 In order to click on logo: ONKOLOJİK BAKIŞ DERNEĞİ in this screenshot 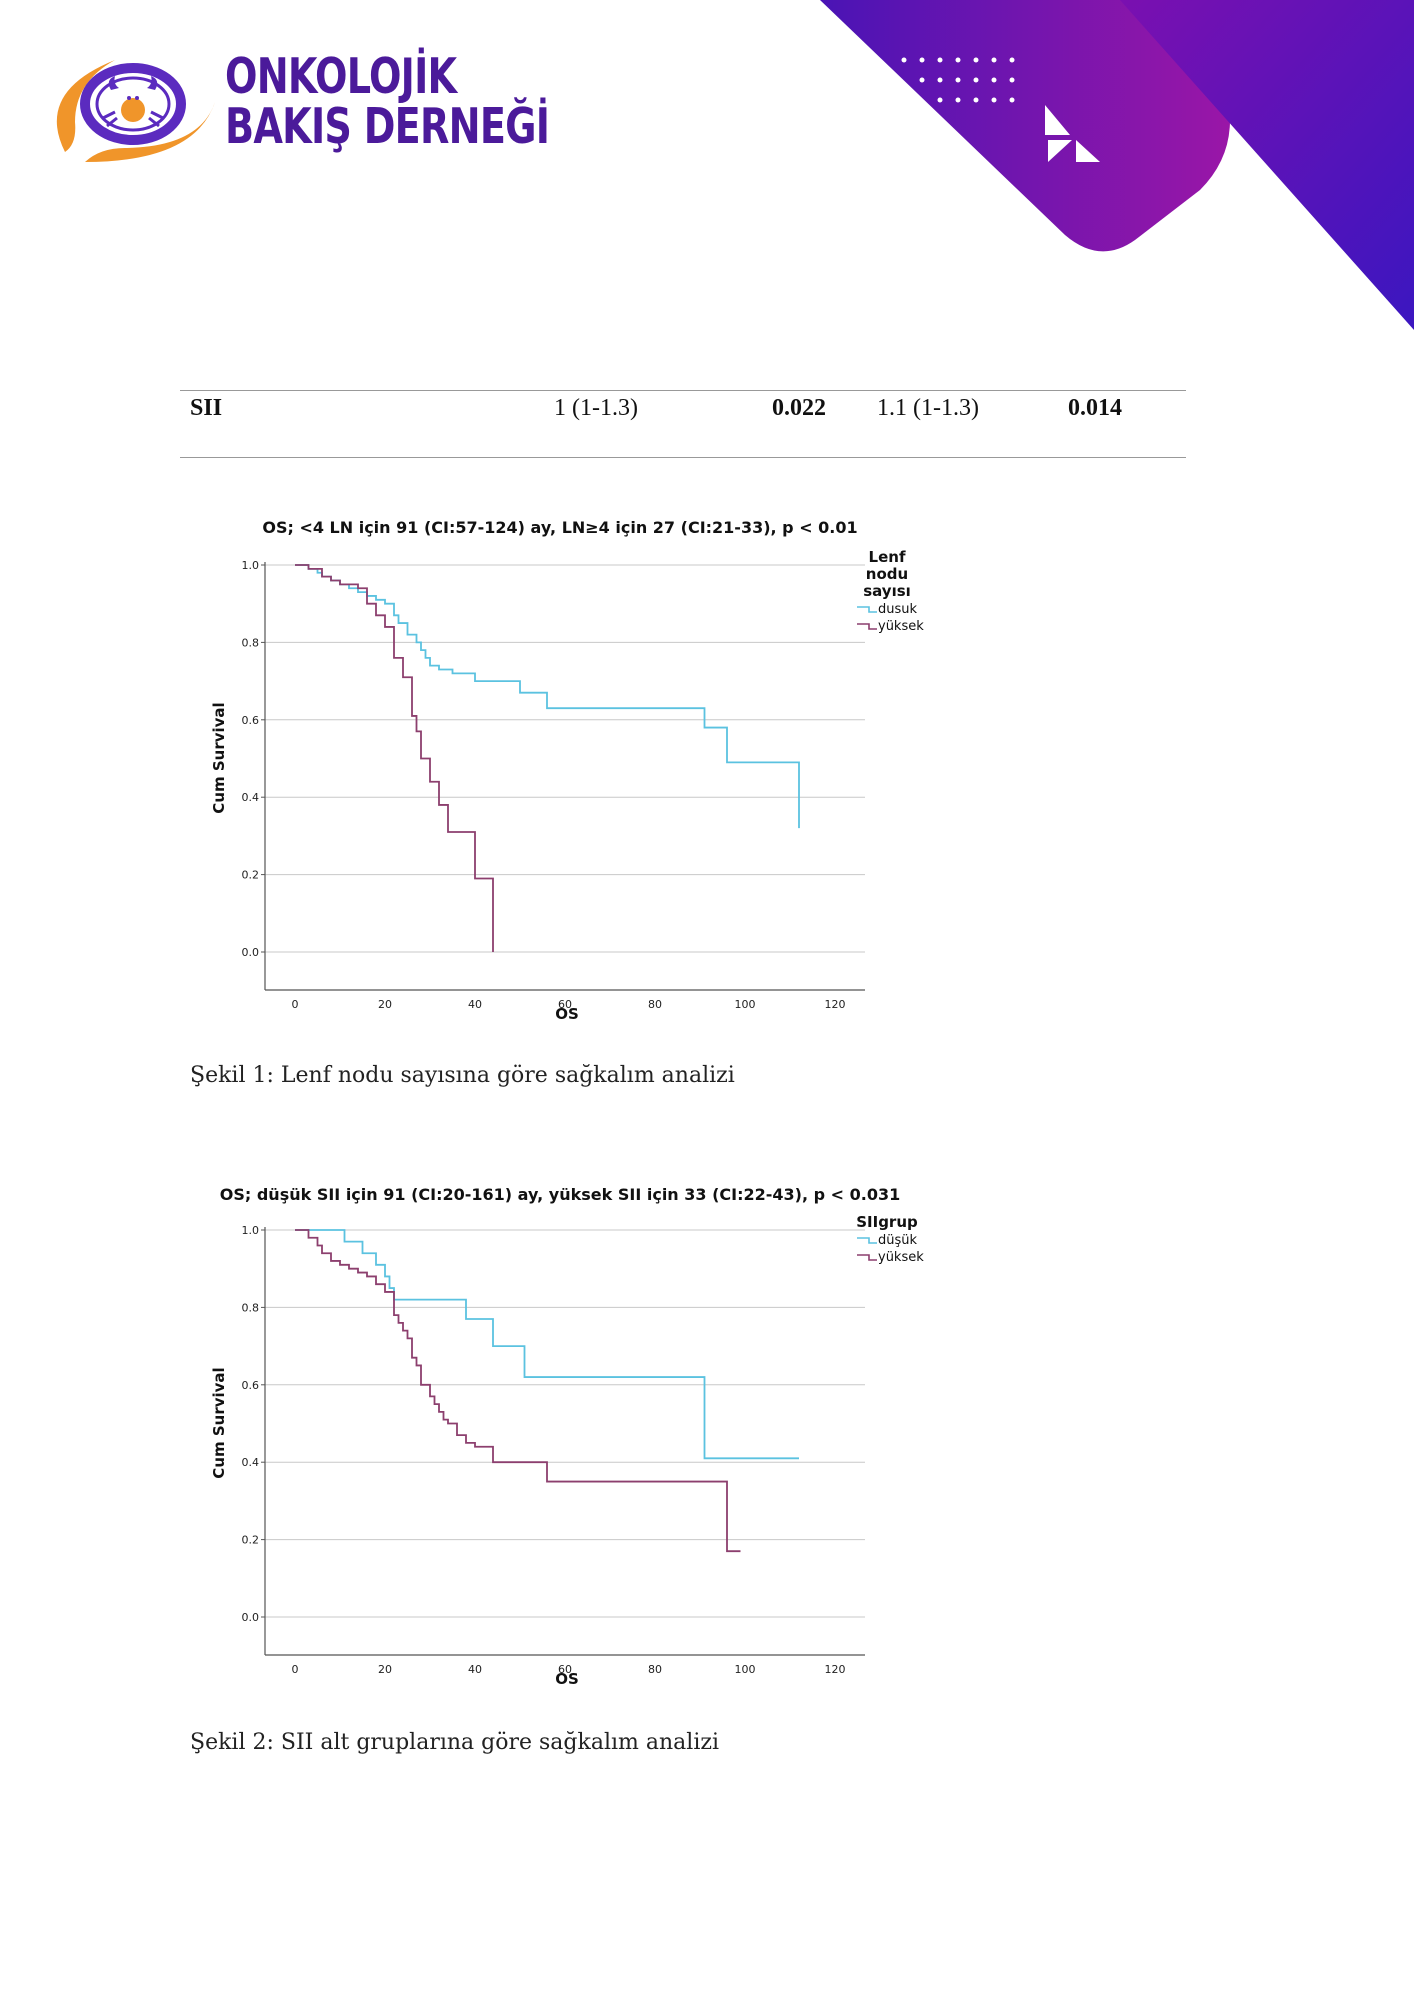, I will do `click(297, 112)`.